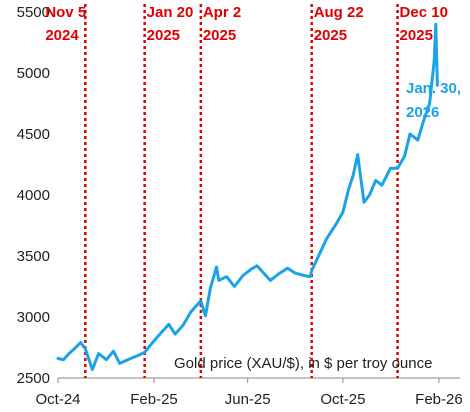 The height and width of the screenshot is (412, 470). What do you see at coordinates (33, 317) in the screenshot?
I see `y-tick-label: 3000` at bounding box center [33, 317].